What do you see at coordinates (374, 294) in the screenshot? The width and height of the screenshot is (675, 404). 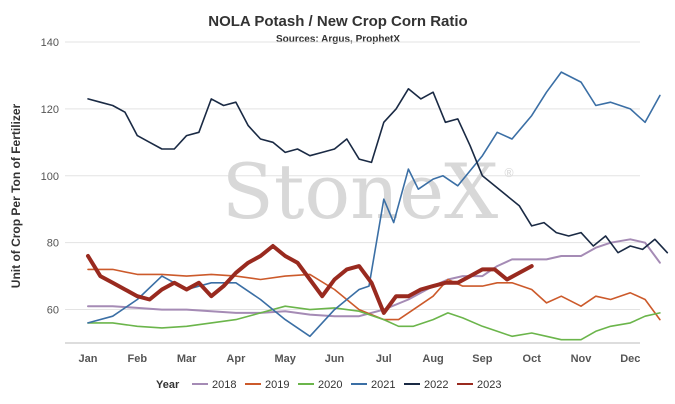 I see `series-line-2019` at bounding box center [374, 294].